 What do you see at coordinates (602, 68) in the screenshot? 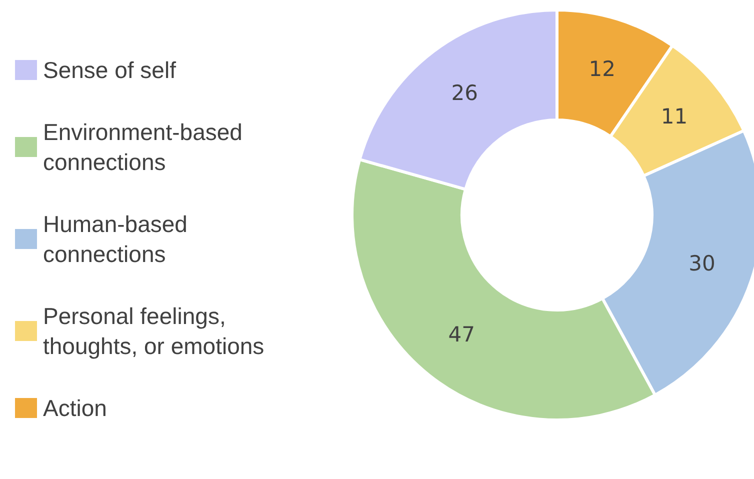
I see `data-label: 12` at bounding box center [602, 68].